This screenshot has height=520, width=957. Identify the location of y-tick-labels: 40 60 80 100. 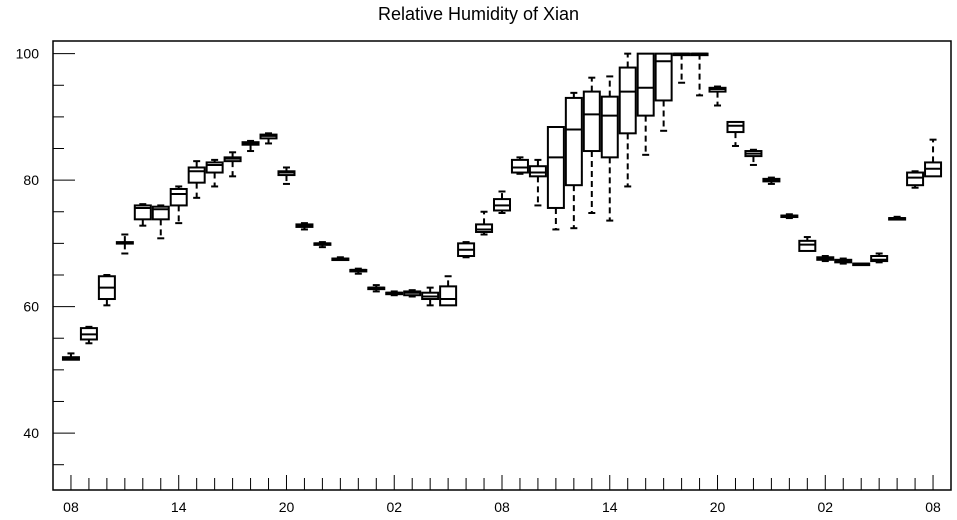
(28, 243).